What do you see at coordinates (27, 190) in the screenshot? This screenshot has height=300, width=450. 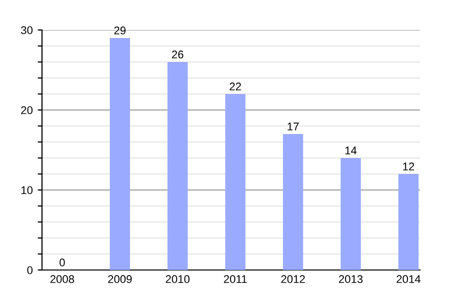 I see `y-tick-label: 10` at bounding box center [27, 190].